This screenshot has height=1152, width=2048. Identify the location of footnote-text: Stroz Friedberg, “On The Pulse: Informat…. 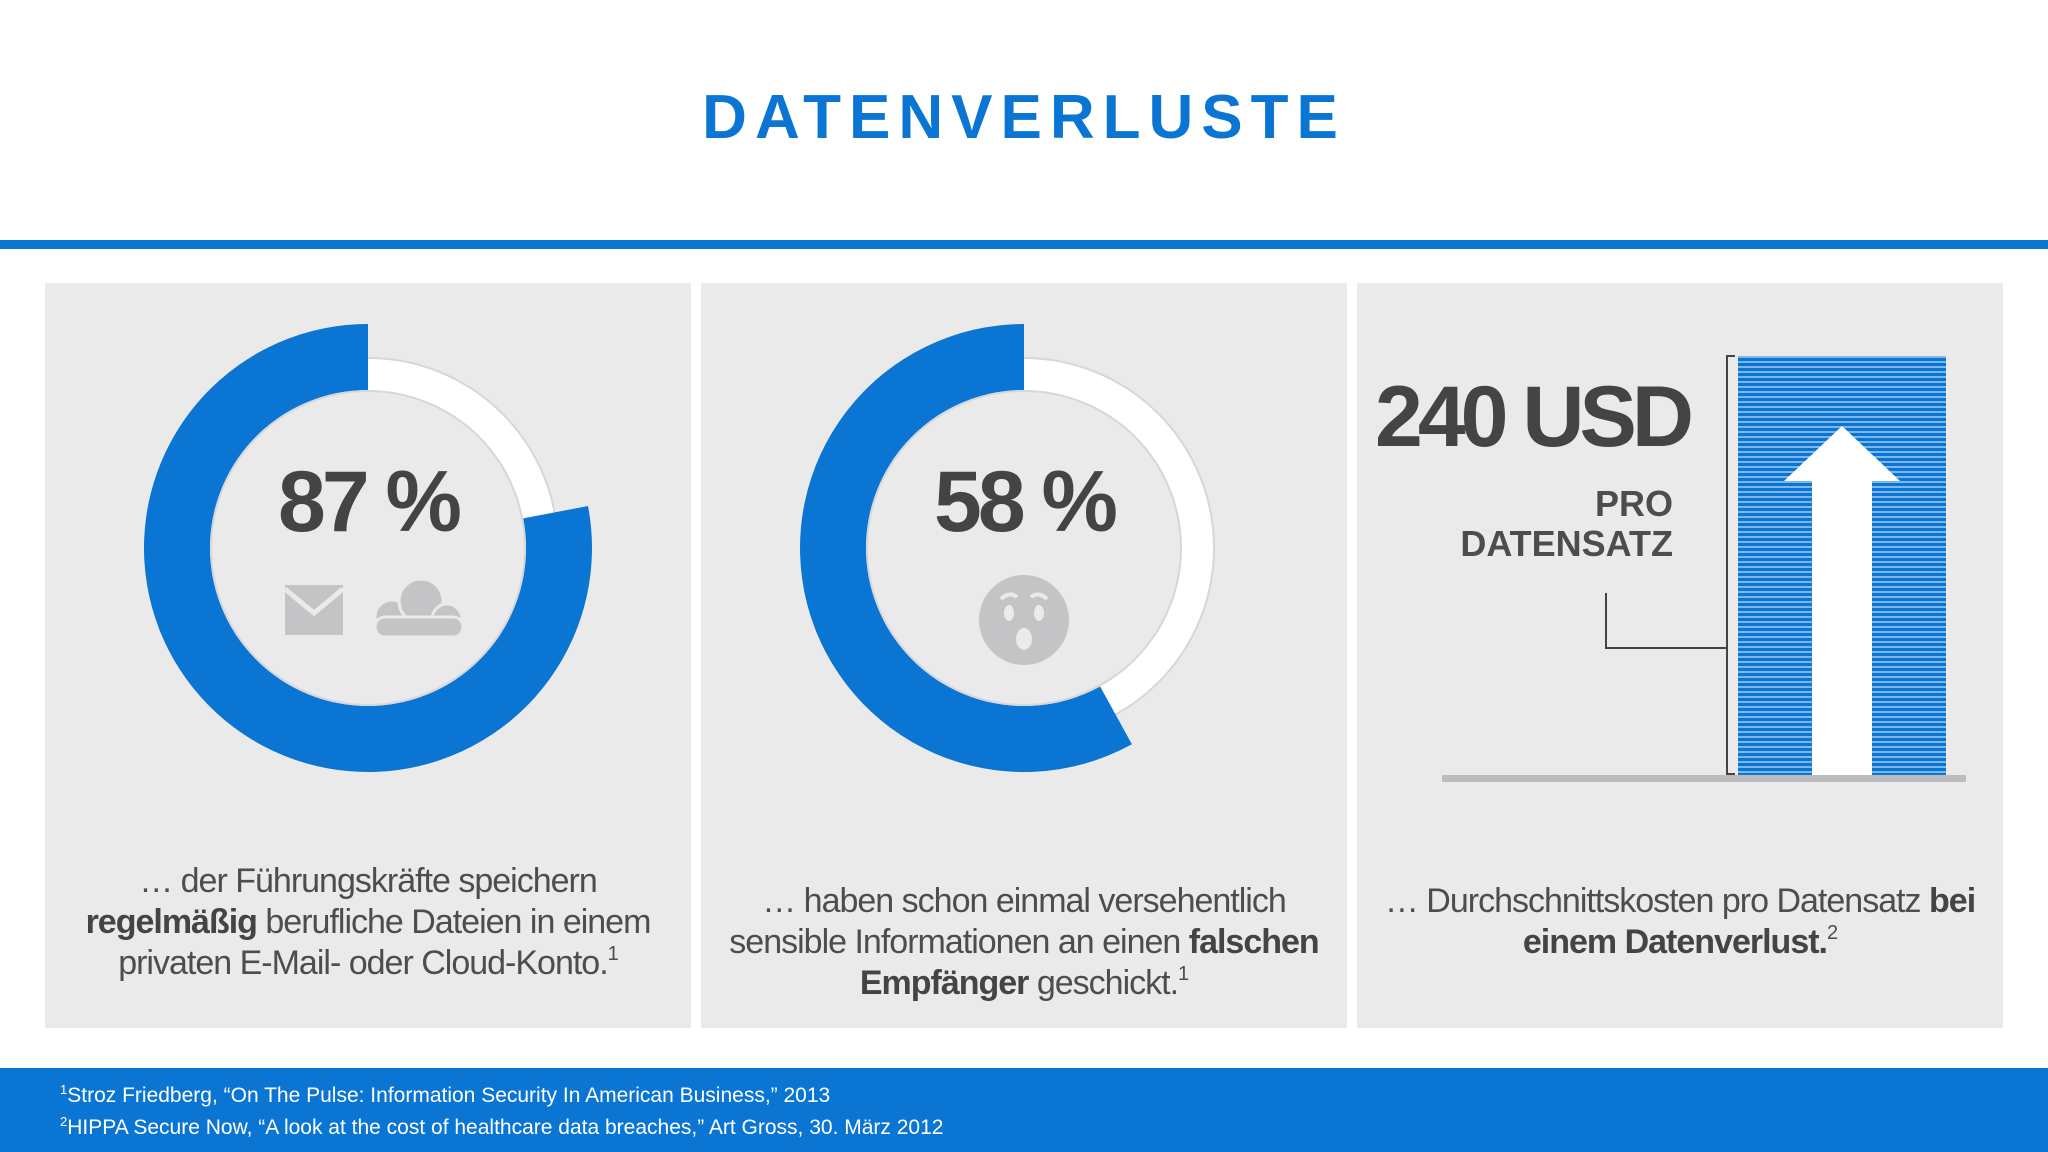
(449, 1095).